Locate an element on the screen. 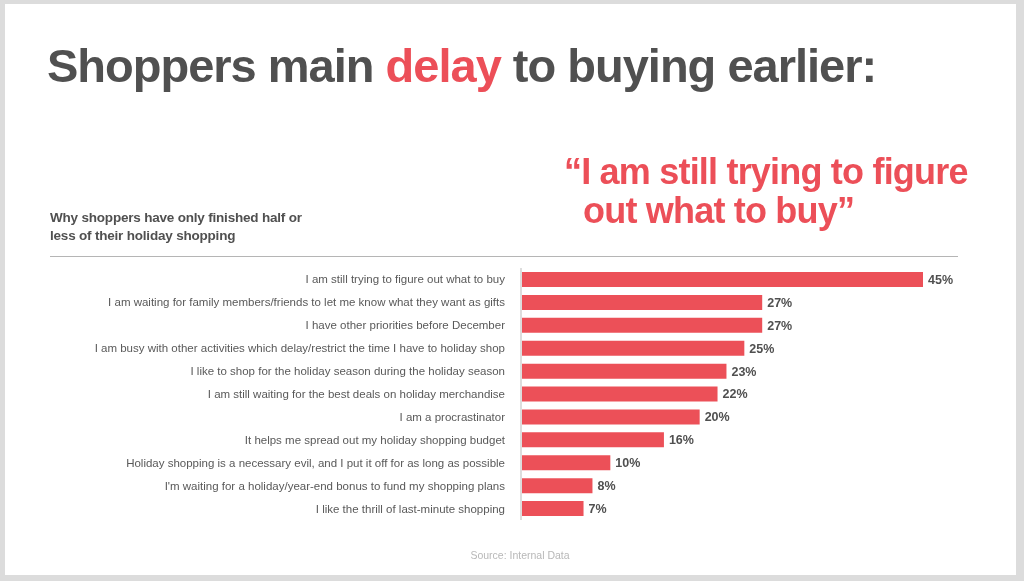 Image resolution: width=1024 pixels, height=581 pixels. y-tick-label: I like the thrill of last-minute shopping is located at coordinates (410, 508).